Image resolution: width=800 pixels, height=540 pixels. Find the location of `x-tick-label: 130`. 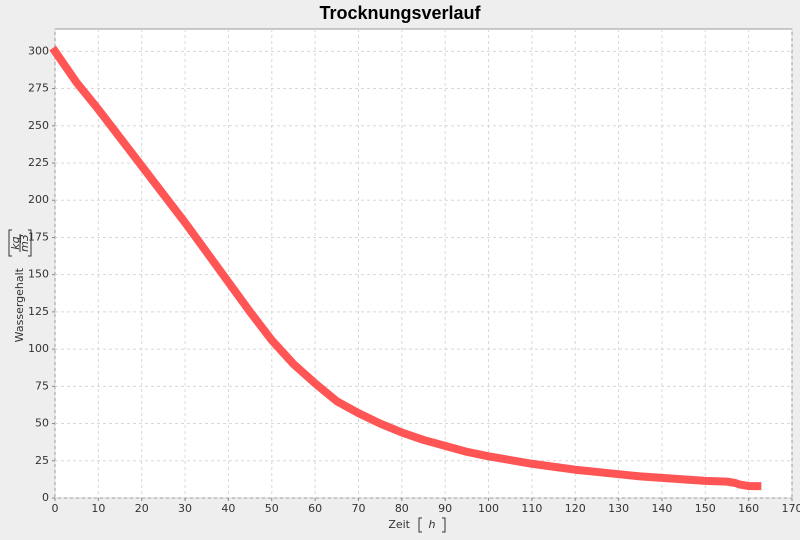

x-tick-label: 130 is located at coordinates (618, 508).